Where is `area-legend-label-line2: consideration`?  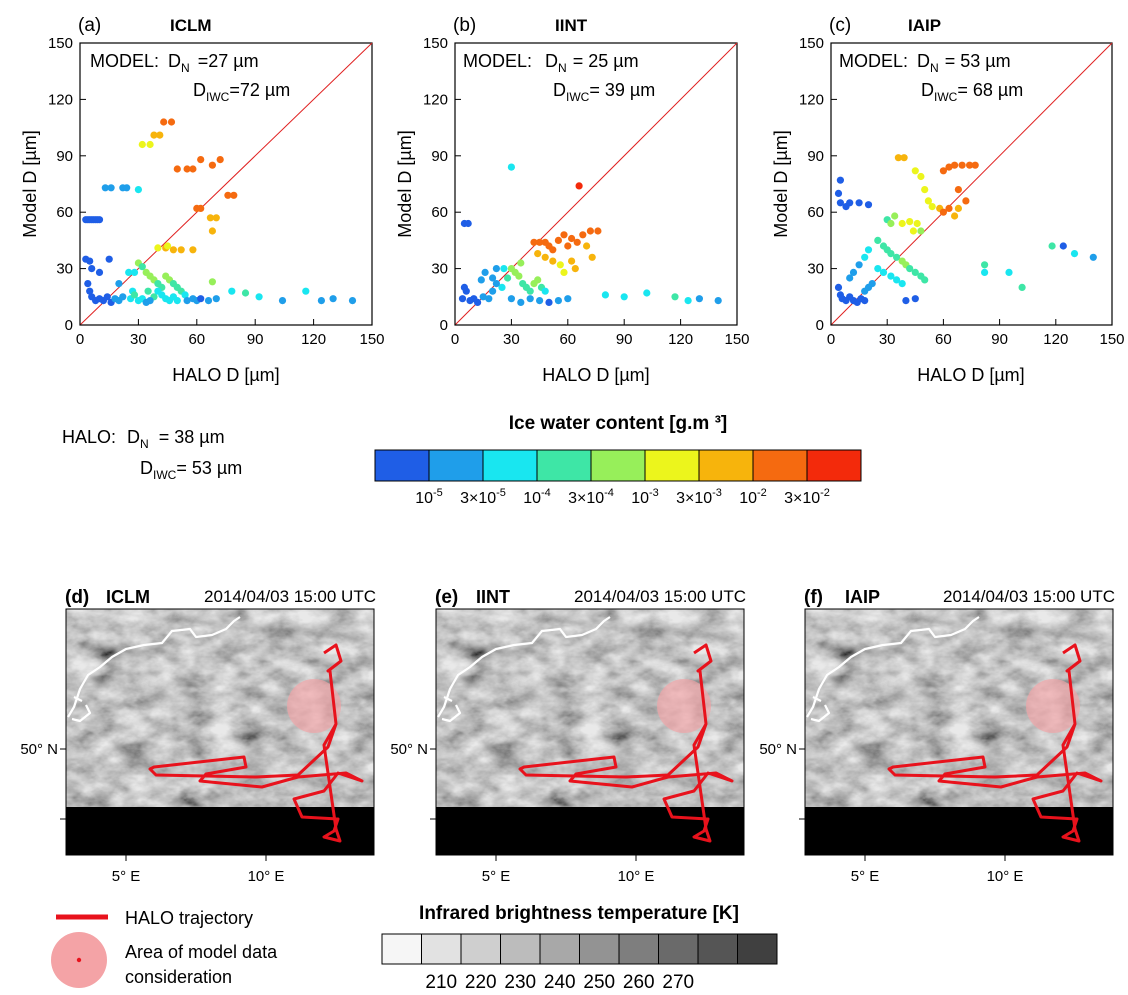
area-legend-label-line2: consideration is located at coordinates (178, 977).